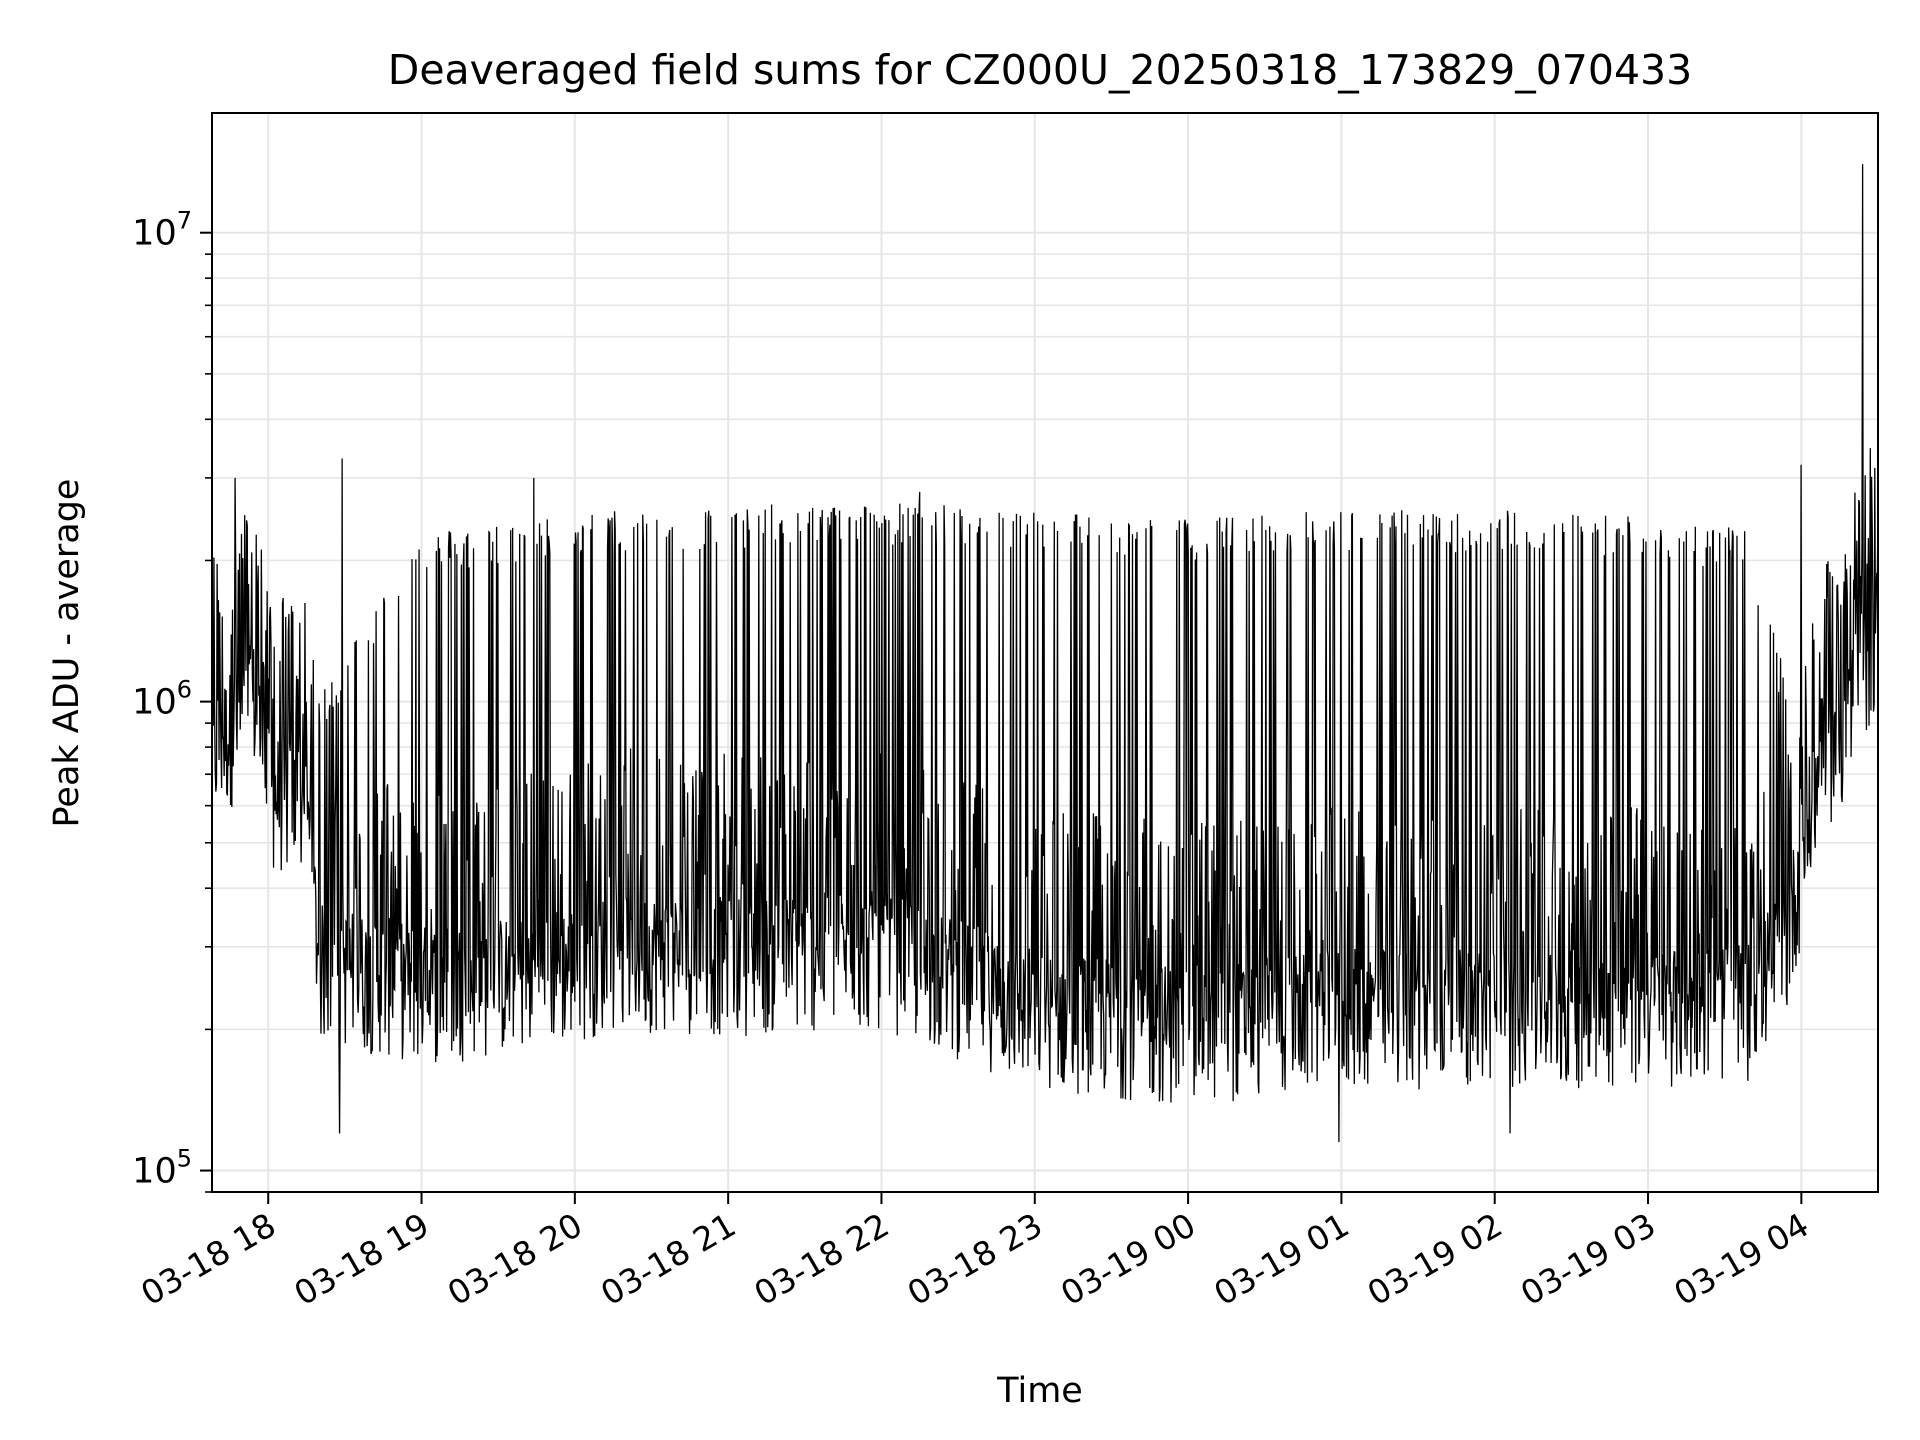  I want to click on x-axis-label: Time, so click(1039, 1391).